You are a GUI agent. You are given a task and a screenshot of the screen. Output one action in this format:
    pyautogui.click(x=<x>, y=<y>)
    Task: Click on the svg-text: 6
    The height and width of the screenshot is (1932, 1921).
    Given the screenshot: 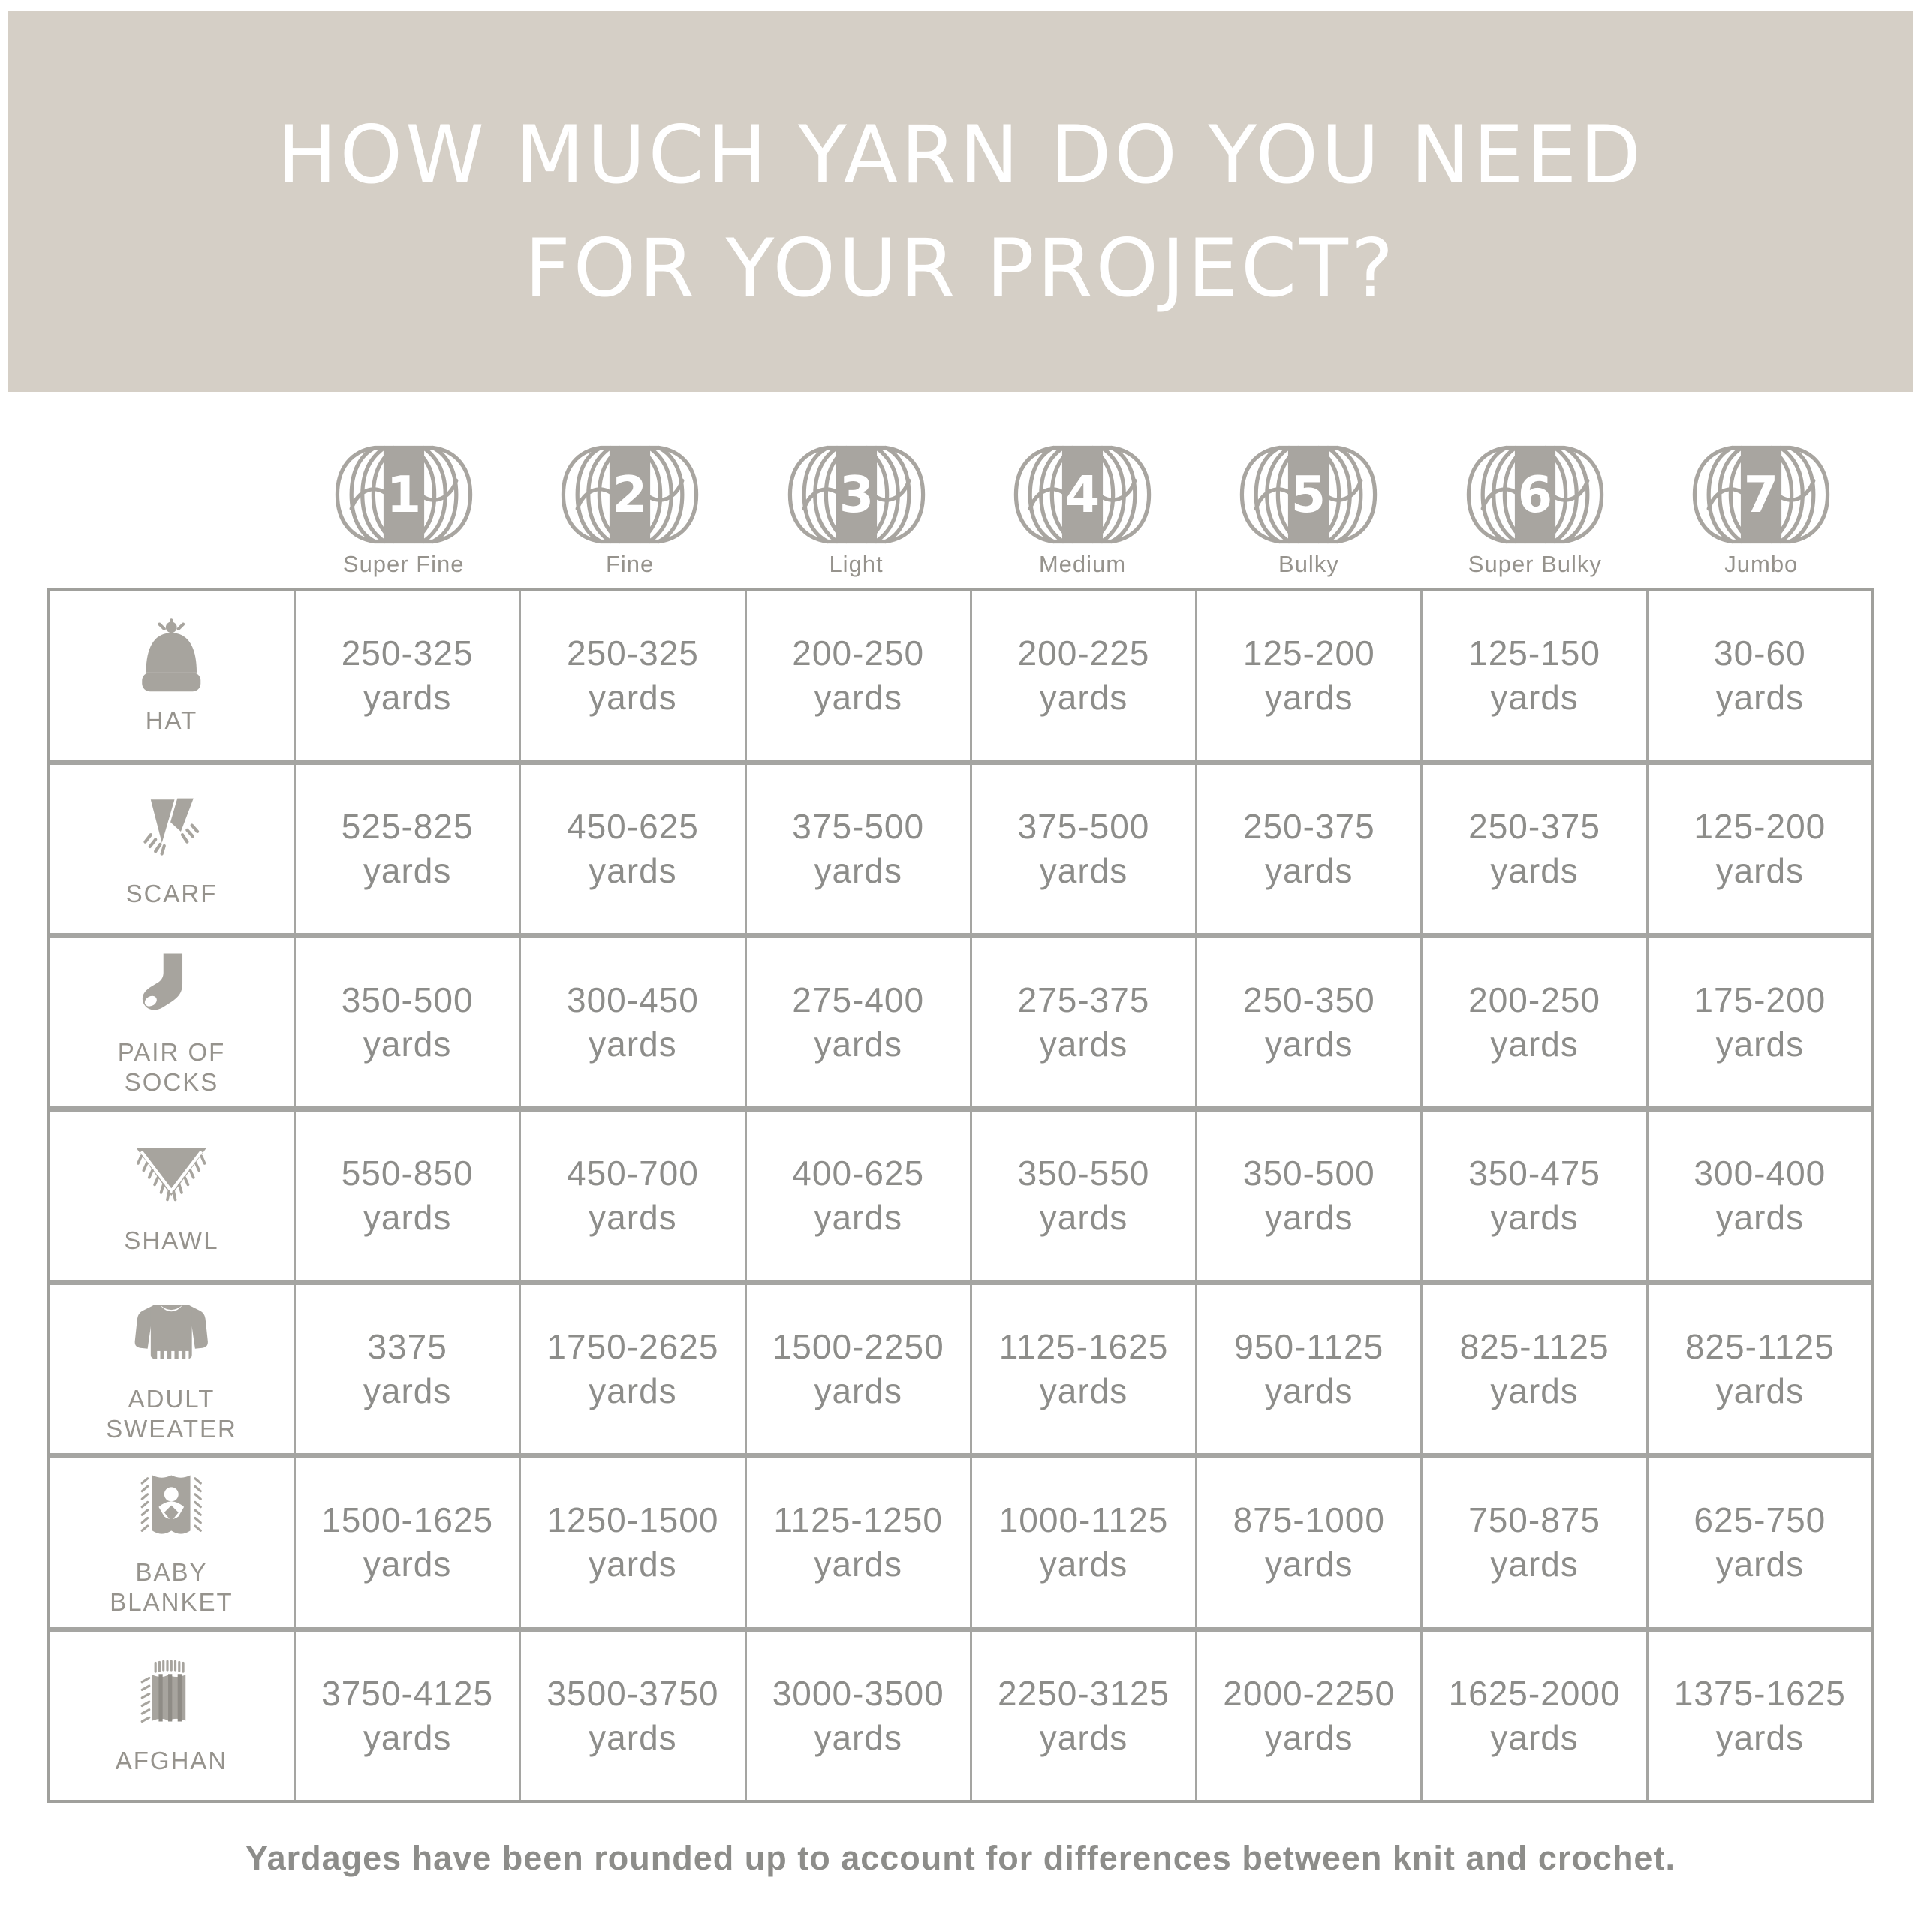 What is the action you would take?
    pyautogui.click(x=1535, y=494)
    